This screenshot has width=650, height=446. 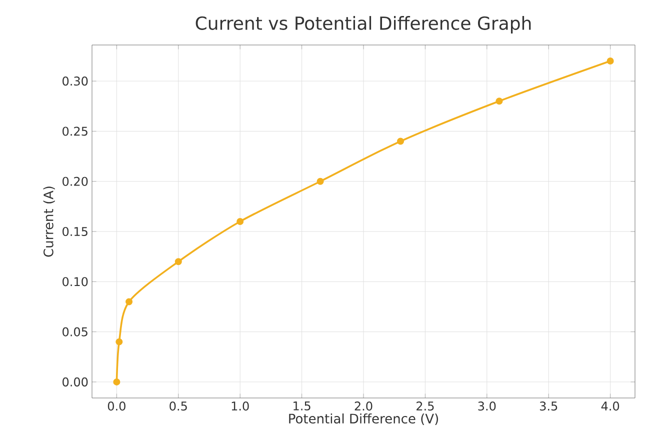 What do you see at coordinates (178, 406) in the screenshot?
I see `x-tick-label: 0.5` at bounding box center [178, 406].